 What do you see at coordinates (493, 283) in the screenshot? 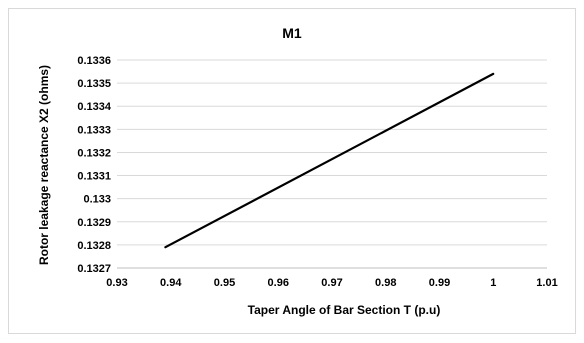
I see `x-tick-label: 1` at bounding box center [493, 283].